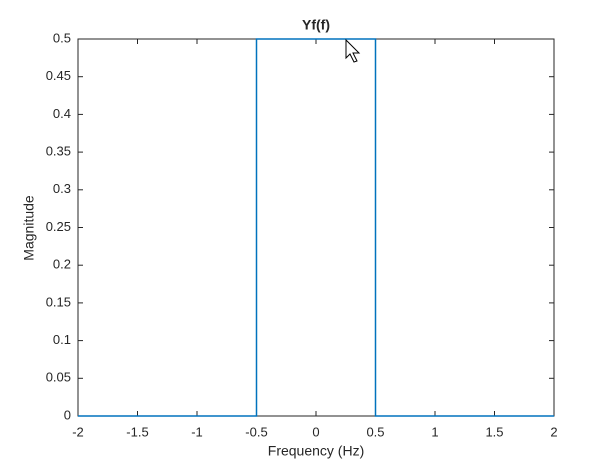 Image resolution: width=603 pixels, height=468 pixels. Describe the element at coordinates (62, 37) in the screenshot. I see `y-tick-label: 0.5` at that location.